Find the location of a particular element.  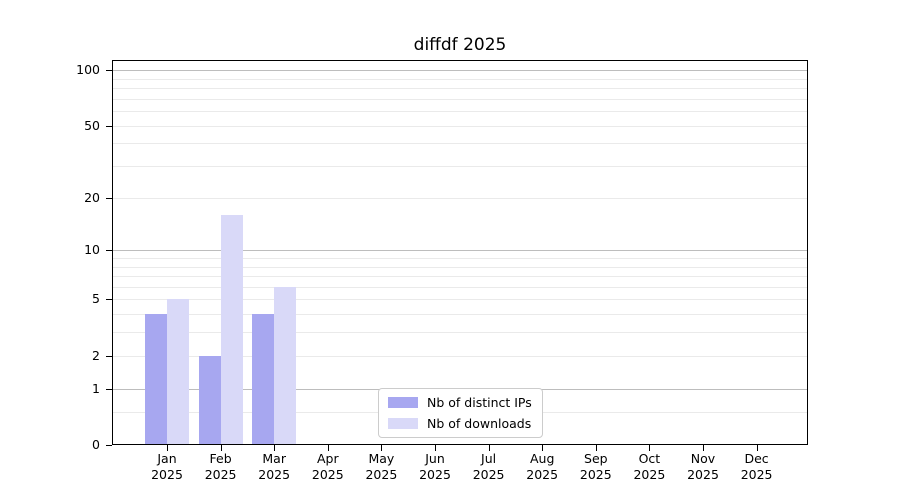

bar-distinct-ips-jan is located at coordinates (156, 379).